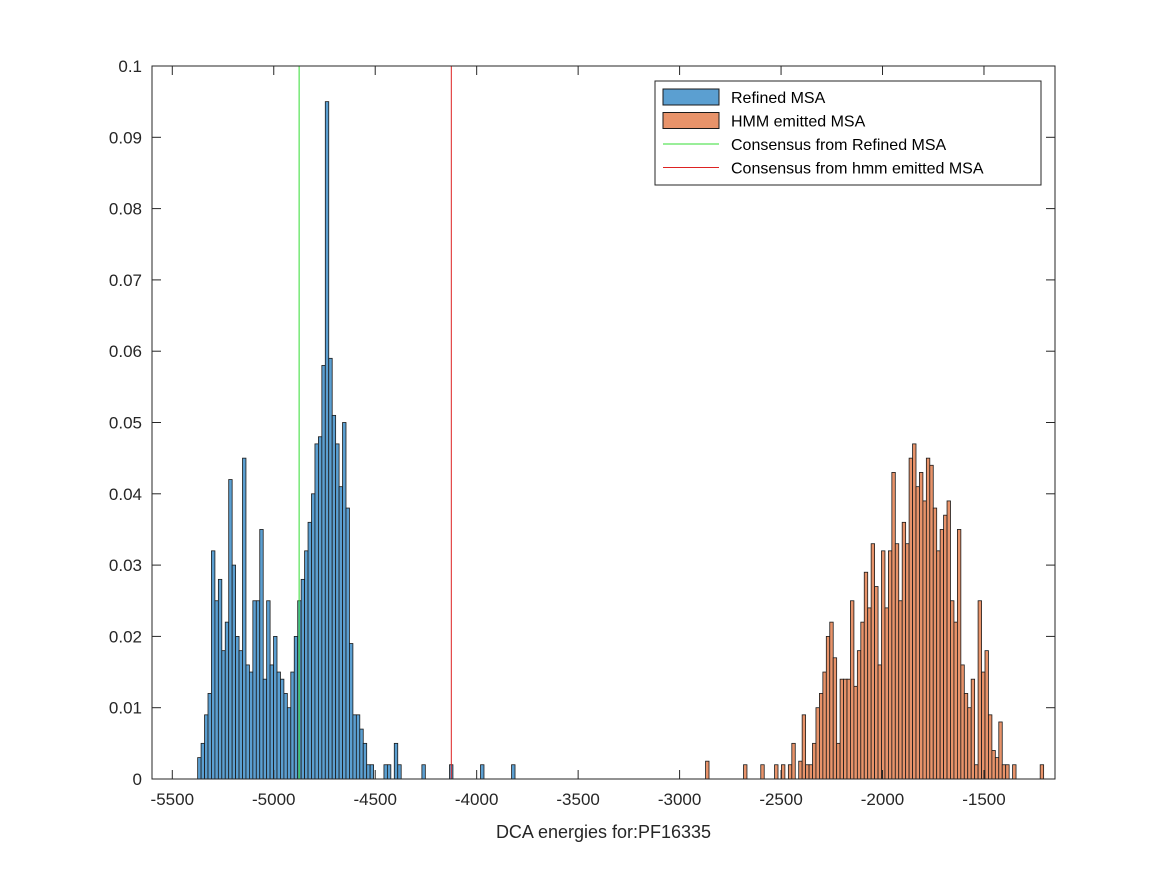  Describe the element at coordinates (125, 280) in the screenshot. I see `y-tick-label: 0.07` at that location.